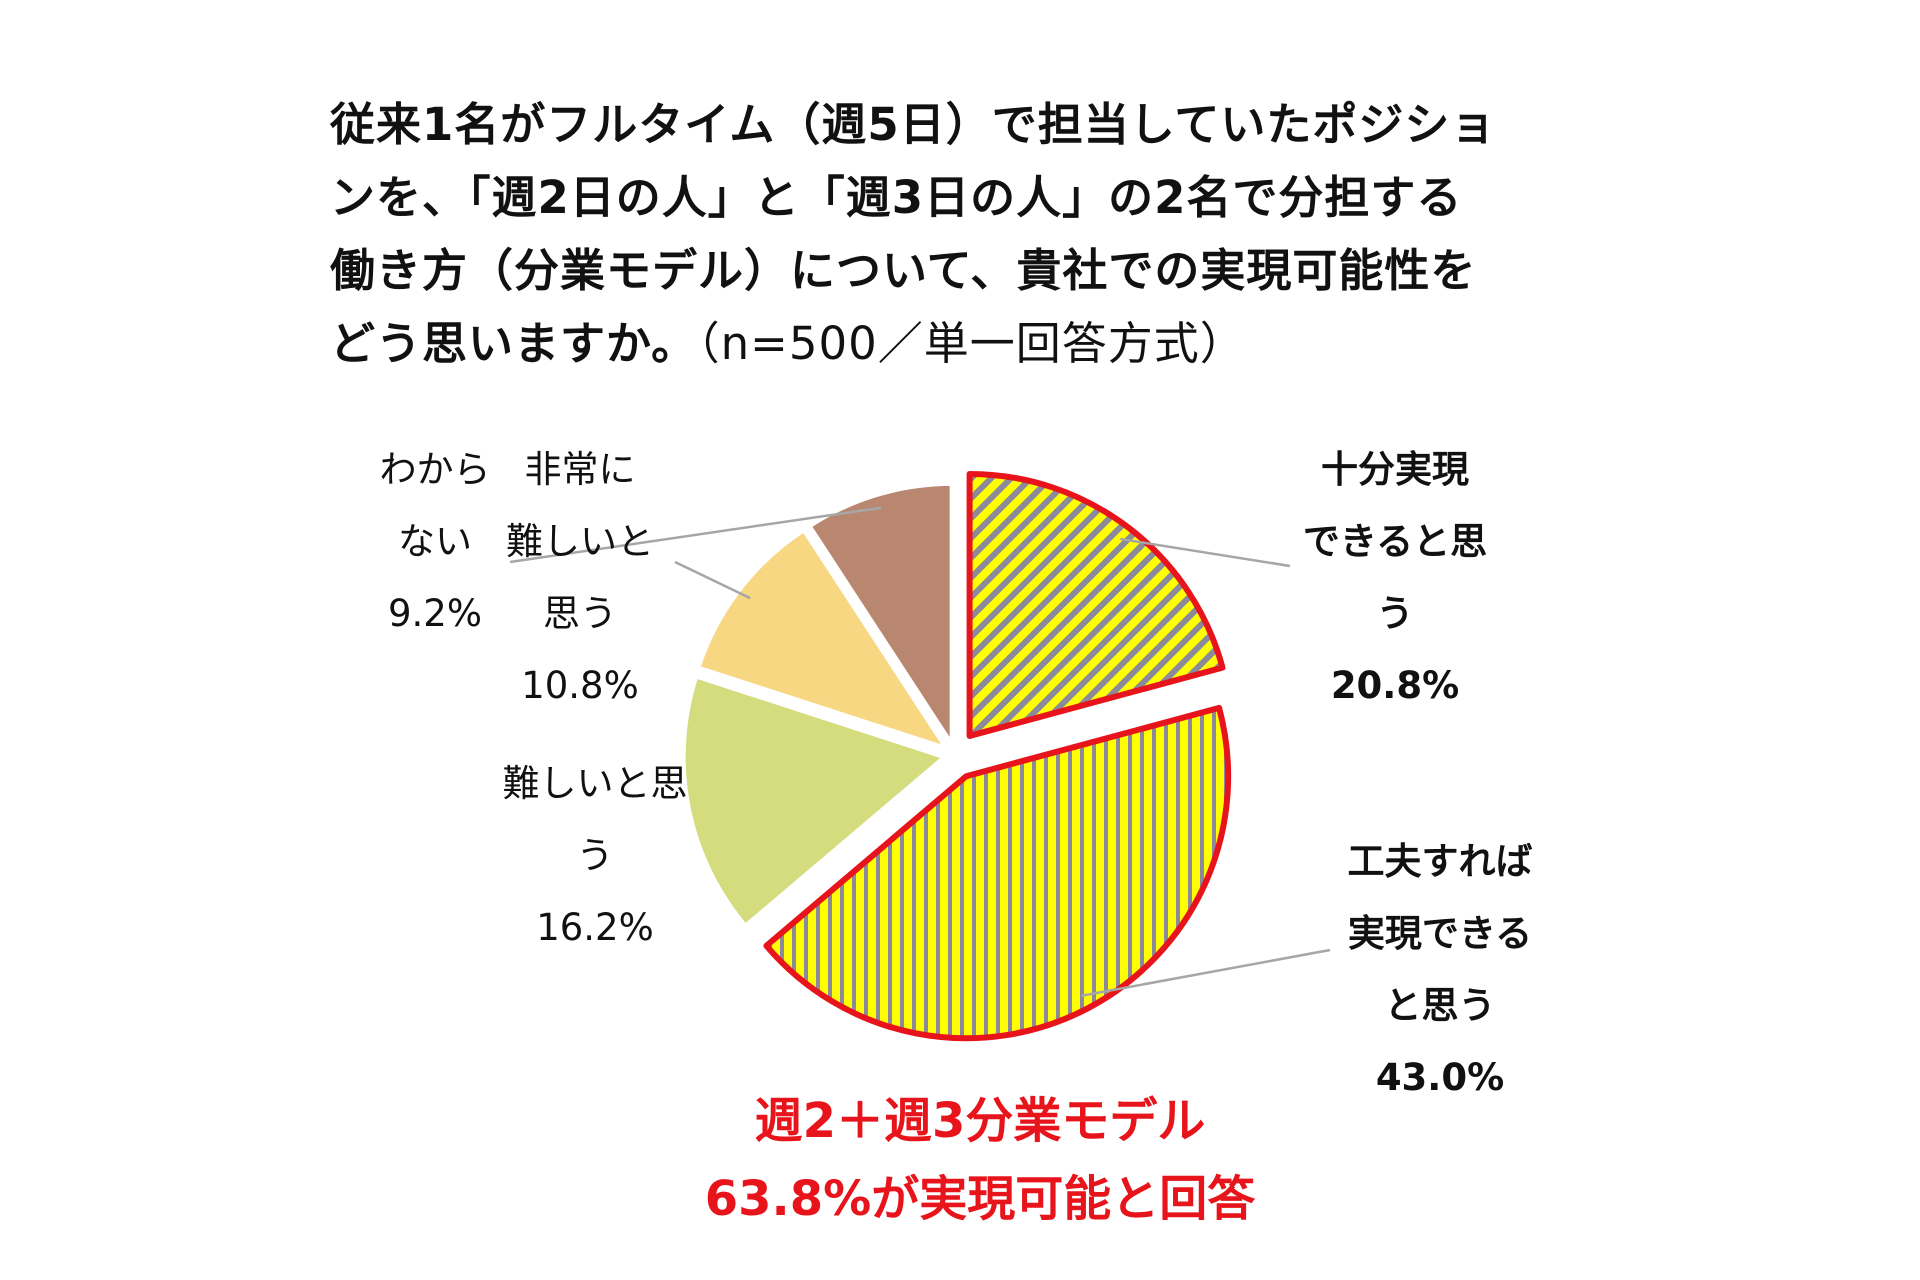  I want to click on label-value: 20.8%, so click(1395, 685).